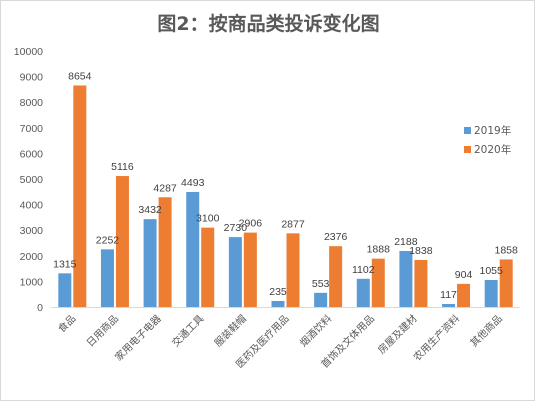 The image size is (535, 402). Describe the element at coordinates (421, 251) in the screenshot. I see `data-label: 1838` at that location.